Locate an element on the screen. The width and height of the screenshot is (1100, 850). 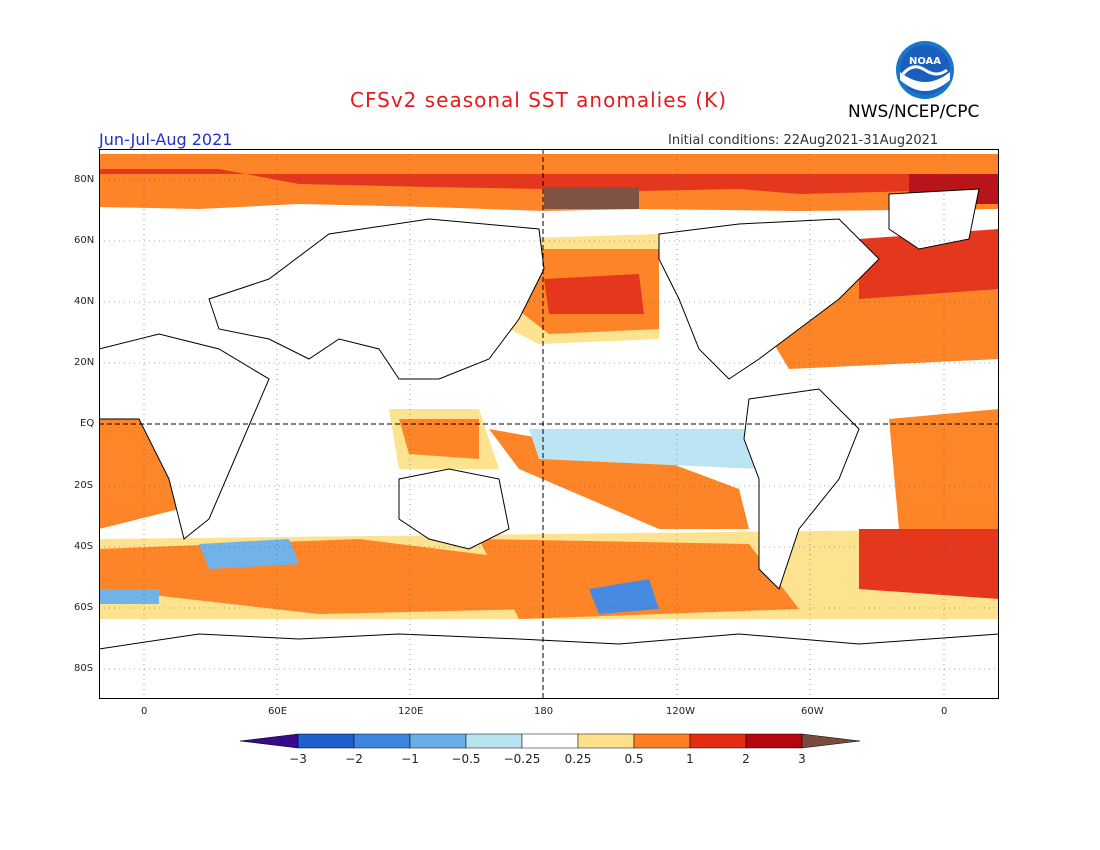
lat-label-80s: 80S is located at coordinates (84, 668).